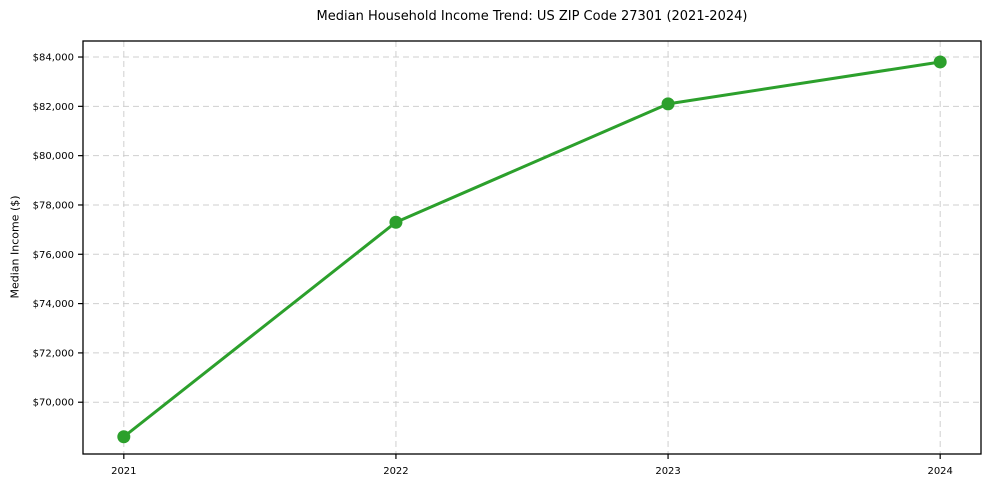 This screenshot has height=490, width=989. What do you see at coordinates (53, 107) in the screenshot?
I see `y-tick-label: $82,000` at bounding box center [53, 107].